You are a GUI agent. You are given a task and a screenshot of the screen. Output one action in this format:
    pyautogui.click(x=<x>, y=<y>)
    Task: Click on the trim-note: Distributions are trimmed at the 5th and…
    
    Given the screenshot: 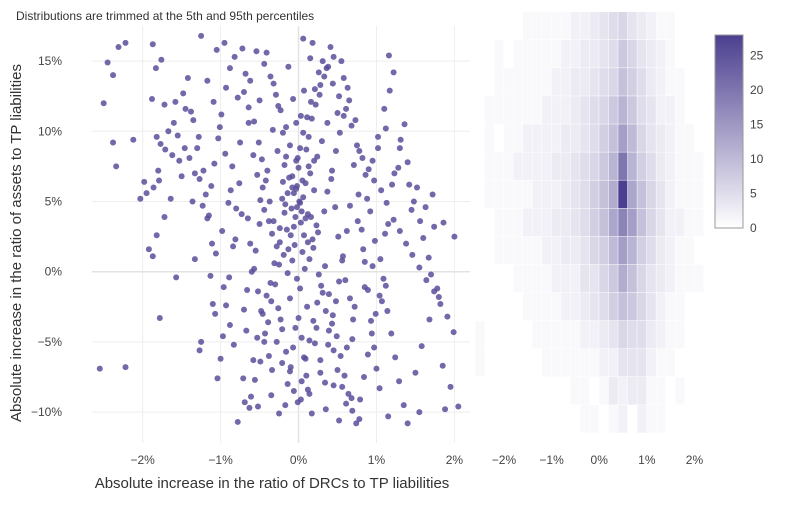 What is the action you would take?
    pyautogui.click(x=165, y=16)
    